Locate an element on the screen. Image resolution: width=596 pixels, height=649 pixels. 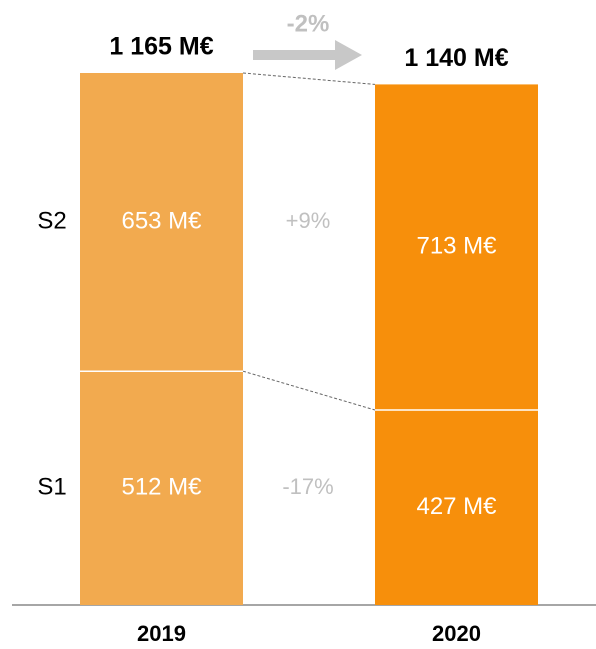
value-label: 427 M€ is located at coordinates (456, 506).